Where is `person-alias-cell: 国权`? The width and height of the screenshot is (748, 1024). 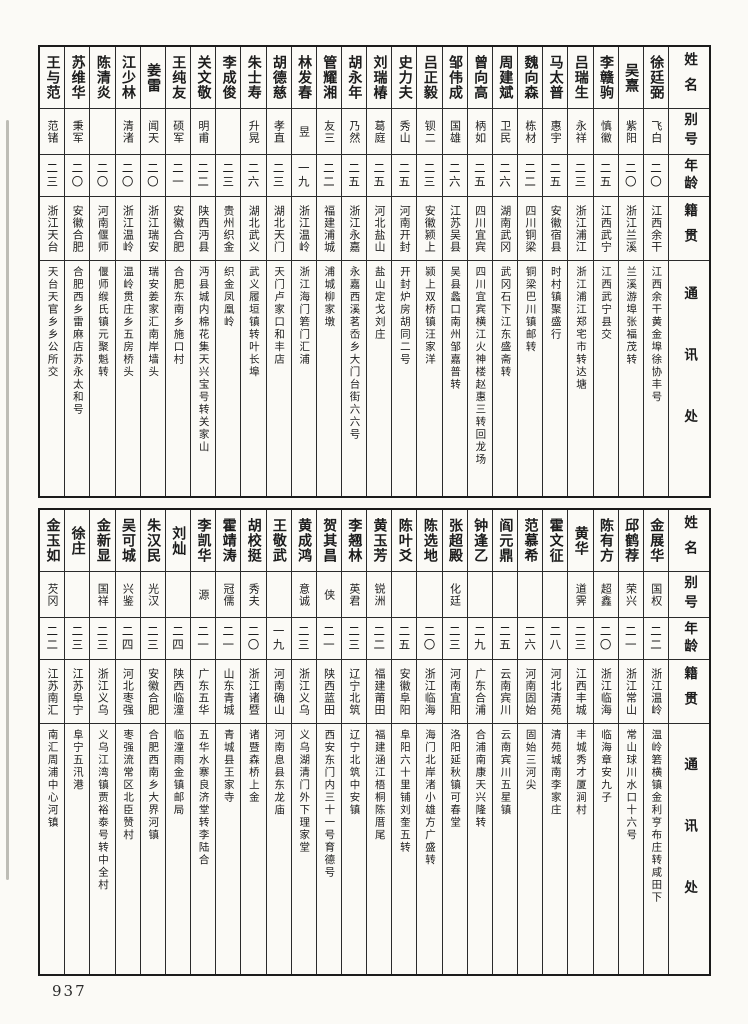 person-alias-cell: 国权 is located at coordinates (655, 595).